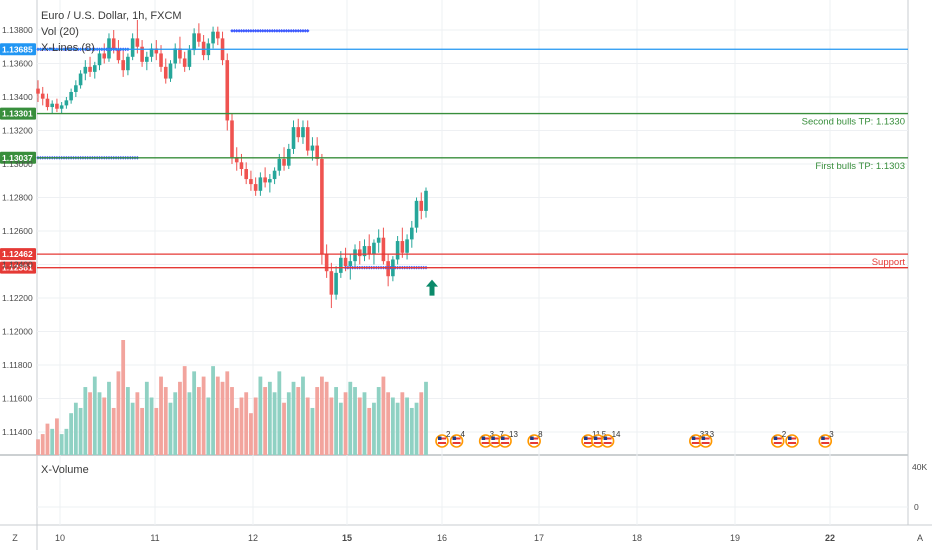 This screenshot has height=550, width=932. Describe the element at coordinates (860, 166) in the screenshot. I see `price-line-label: First bulls TP: 1.1303` at that location.